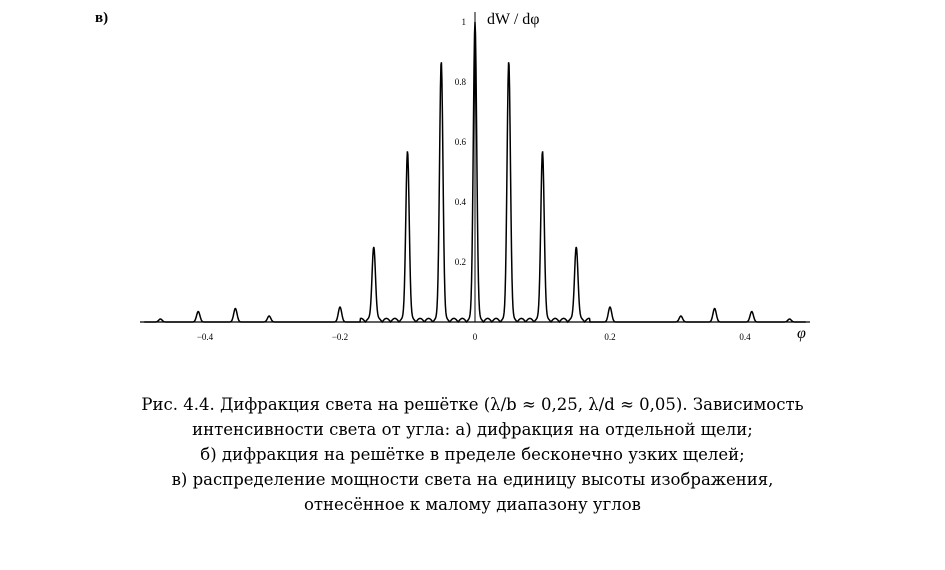 The height and width of the screenshot is (570, 945). What do you see at coordinates (340, 337) in the screenshot?
I see `x-tick-label: −0.2` at bounding box center [340, 337].